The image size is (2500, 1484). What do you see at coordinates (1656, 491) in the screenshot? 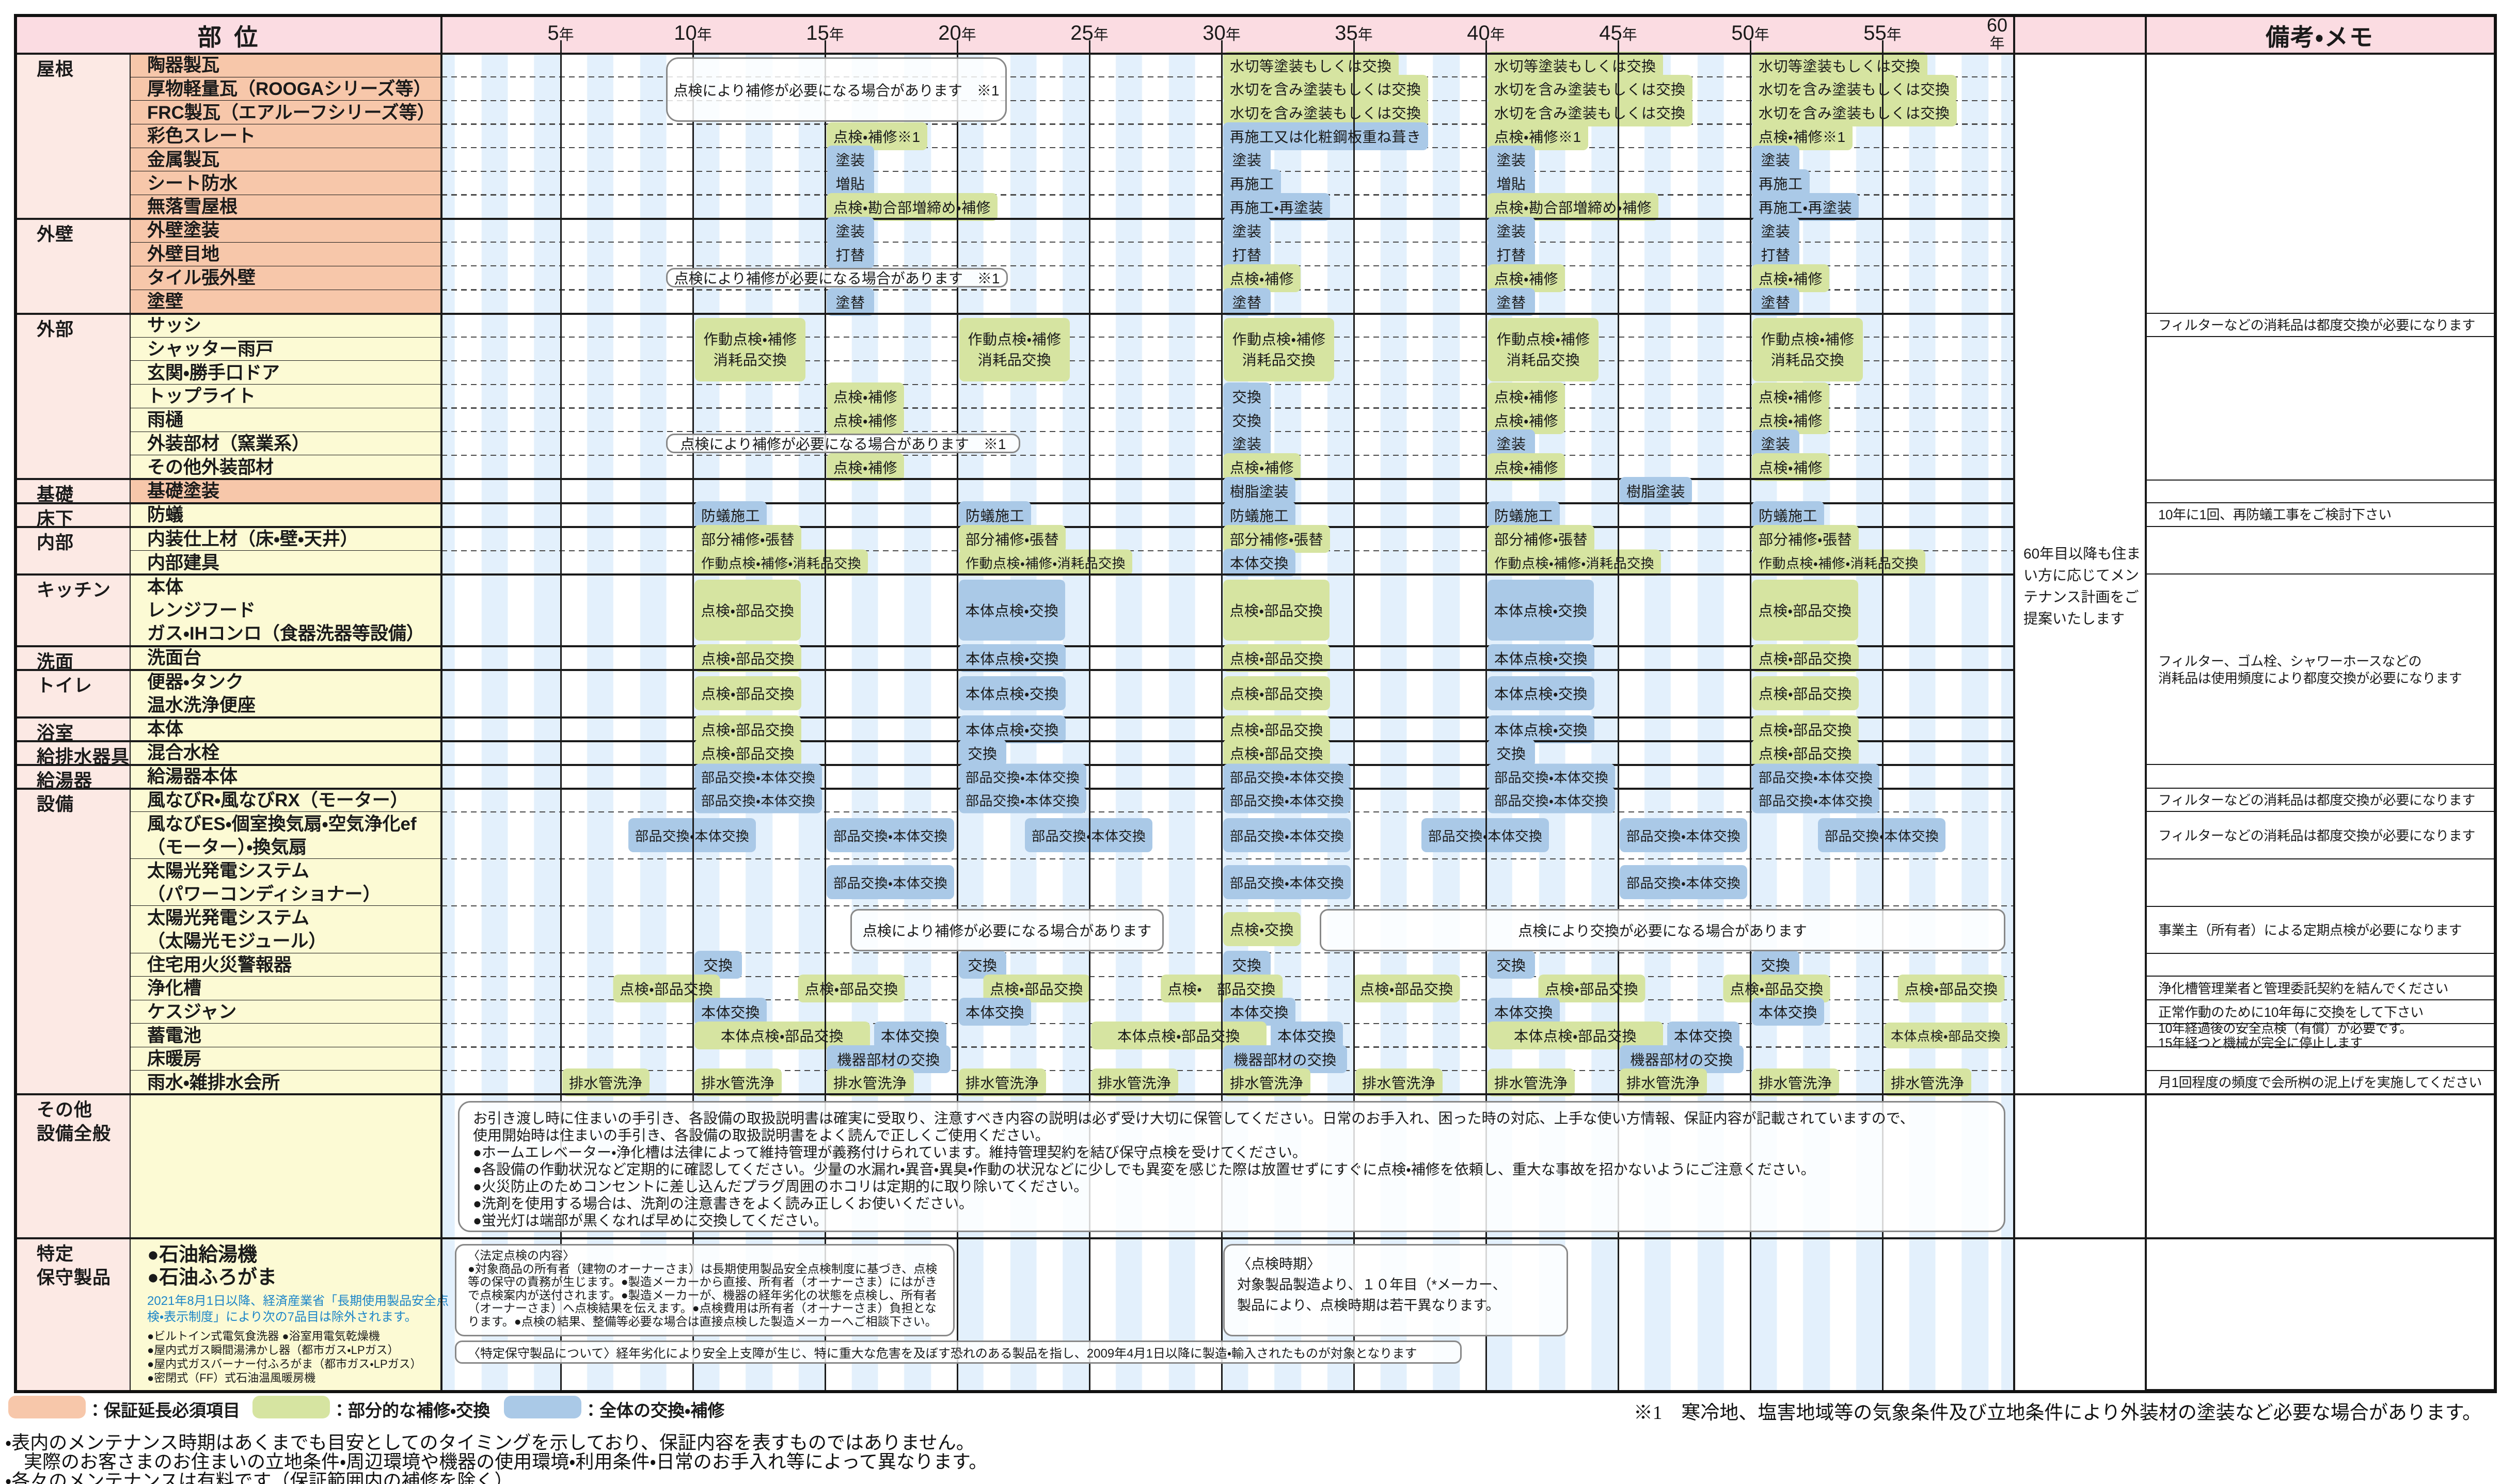
I see `schedule-item: 樹脂塗装` at bounding box center [1656, 491].